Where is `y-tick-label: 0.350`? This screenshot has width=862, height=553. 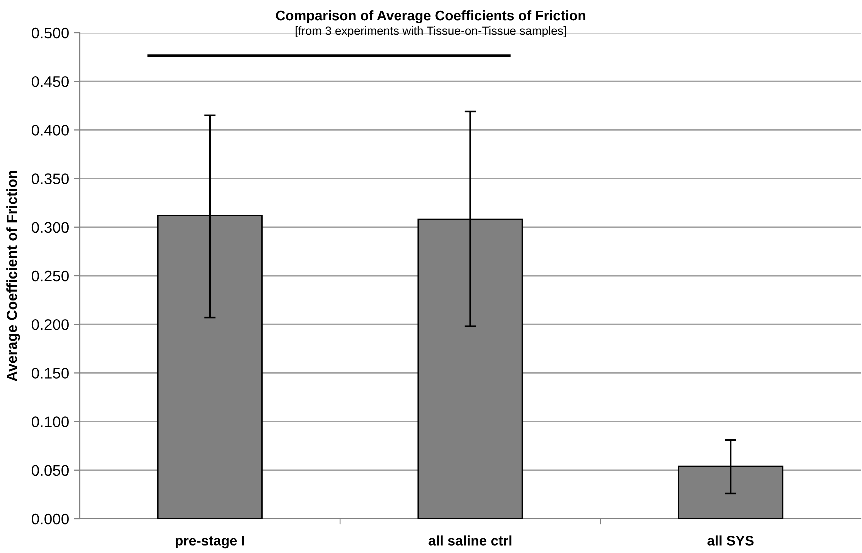
y-tick-label: 0.350 is located at coordinates (50, 179).